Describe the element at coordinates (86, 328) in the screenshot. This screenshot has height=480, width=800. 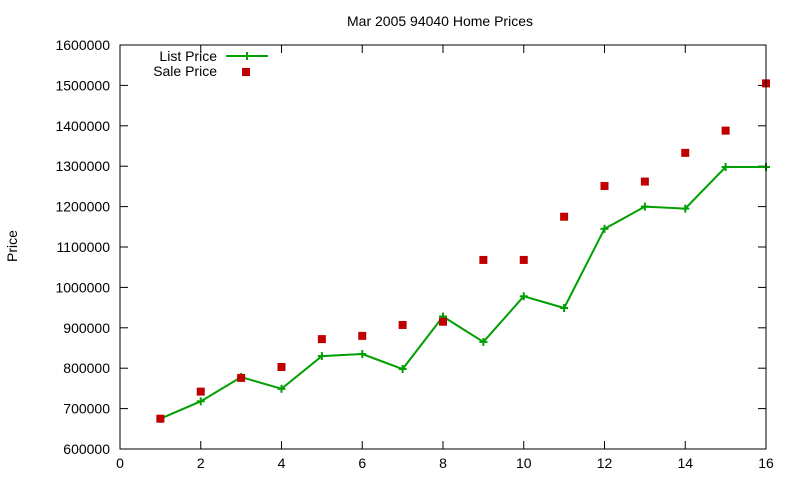
I see `y-tick-label: 900000` at that location.